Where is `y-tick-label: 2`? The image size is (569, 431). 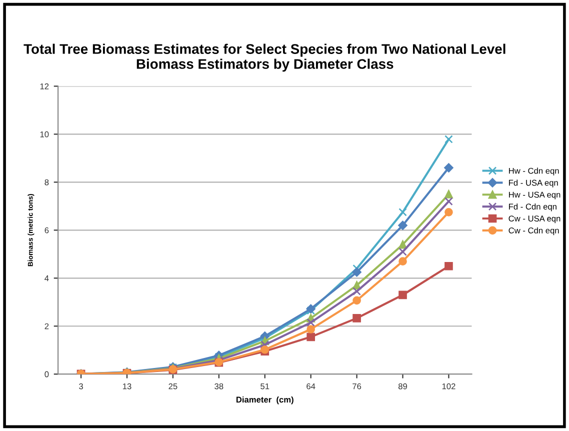
y-tick-label: 2 is located at coordinates (46, 326).